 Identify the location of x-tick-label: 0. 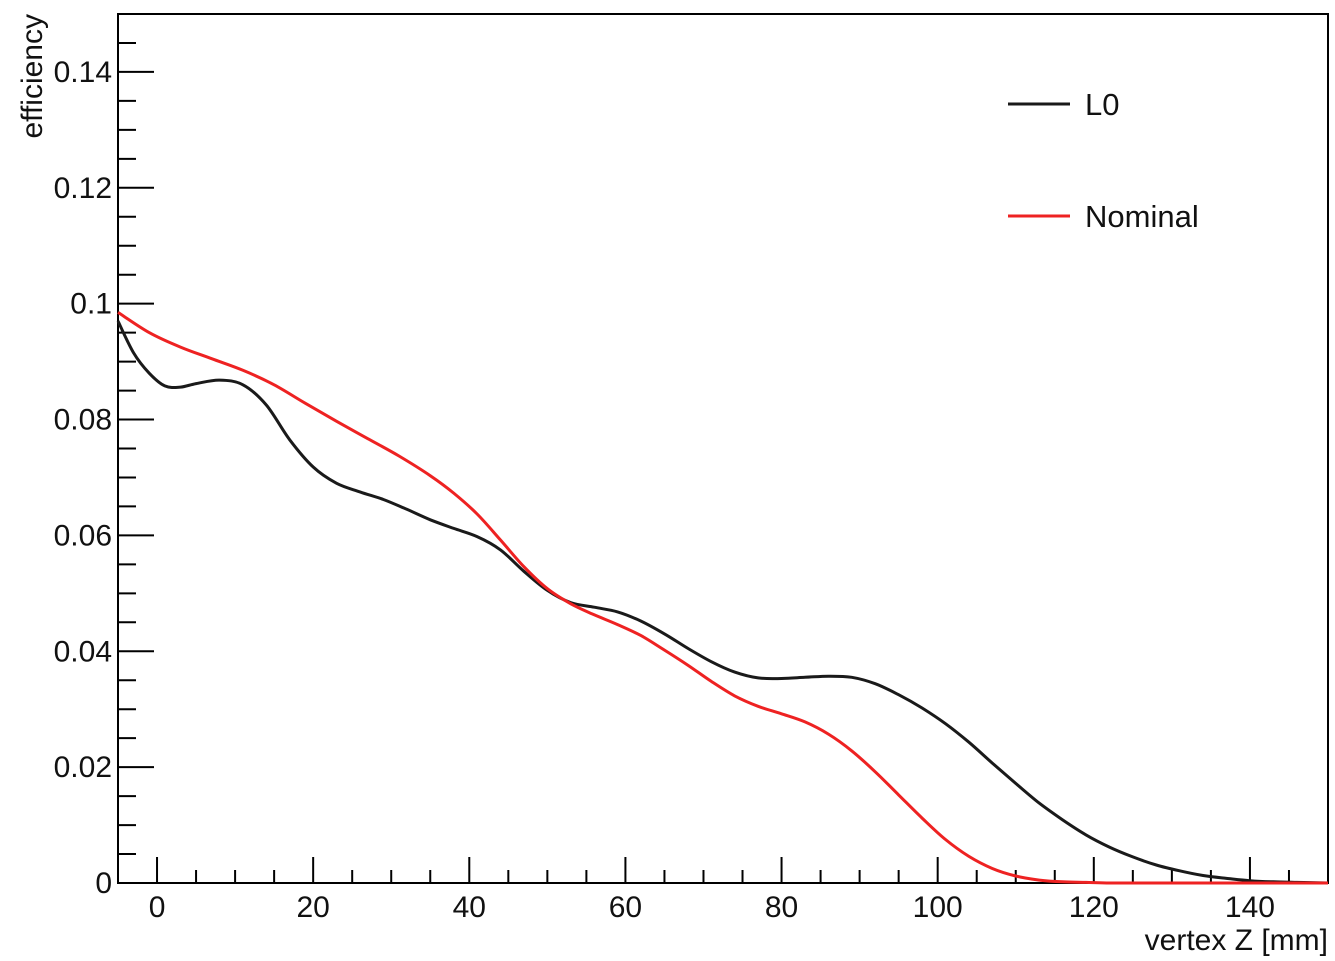
(157, 907).